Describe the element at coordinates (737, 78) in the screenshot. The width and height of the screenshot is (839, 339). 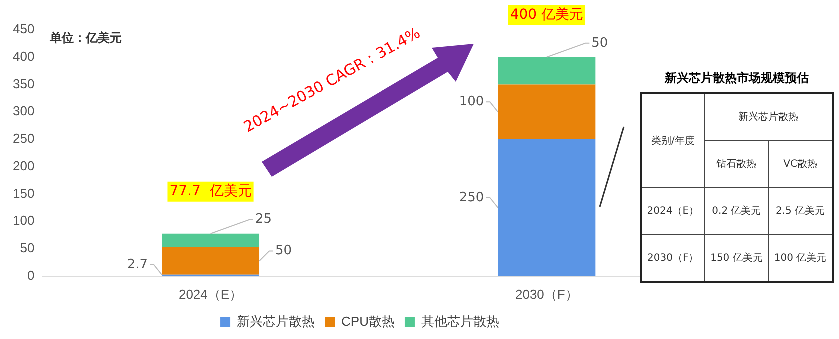
I see `text: 新兴芯片散热市场规模预估` at that location.